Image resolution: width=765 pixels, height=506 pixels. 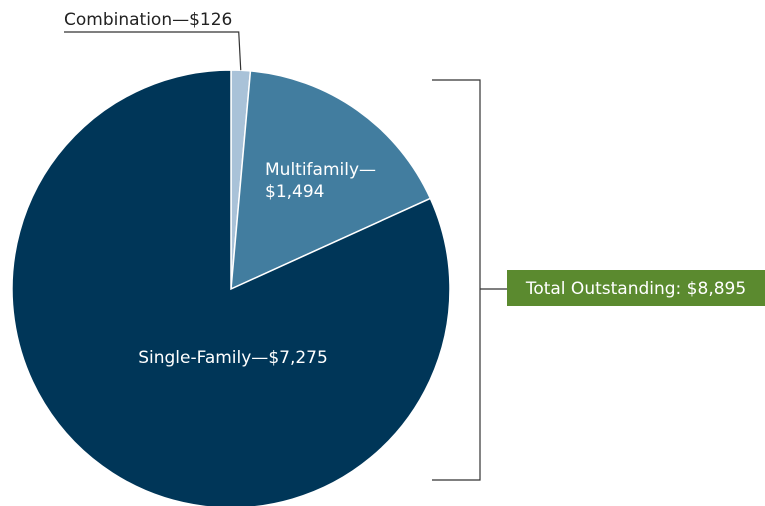 What do you see at coordinates (126, 20) in the screenshot?
I see `category-label: Combination—` at bounding box center [126, 20].